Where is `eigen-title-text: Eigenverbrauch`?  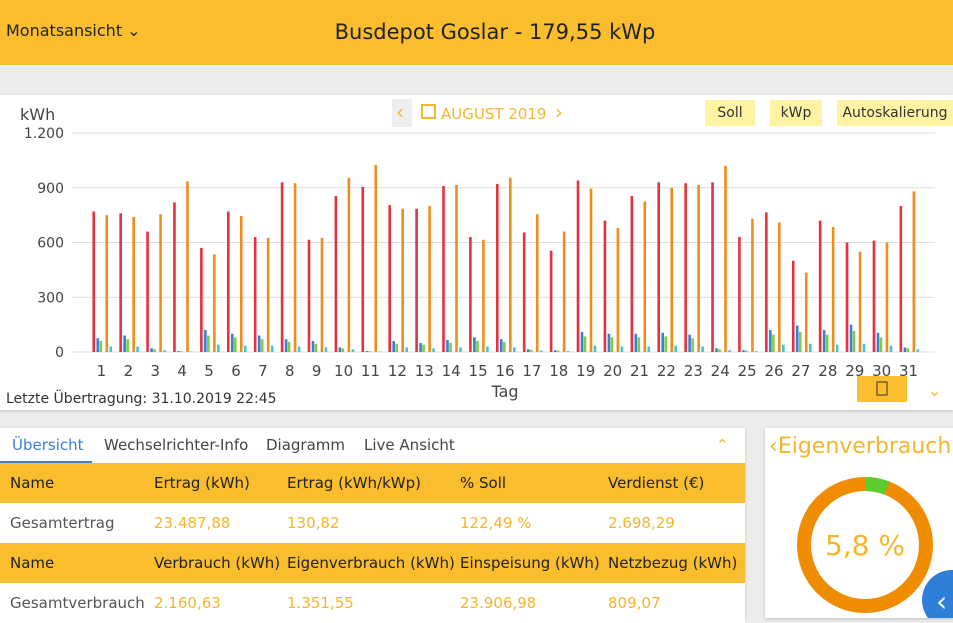 eigen-title-text: Eigenverbrauch is located at coordinates (864, 446).